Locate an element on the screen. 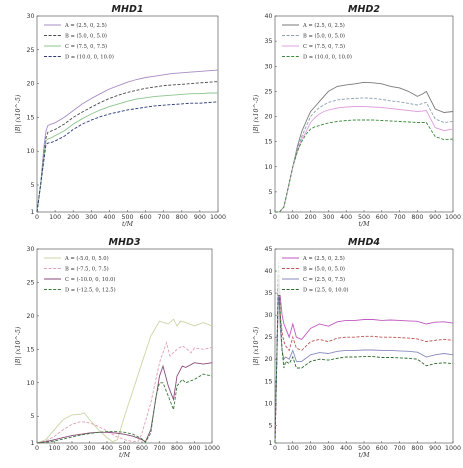  chart-title: MHD1 is located at coordinates (128, 9).